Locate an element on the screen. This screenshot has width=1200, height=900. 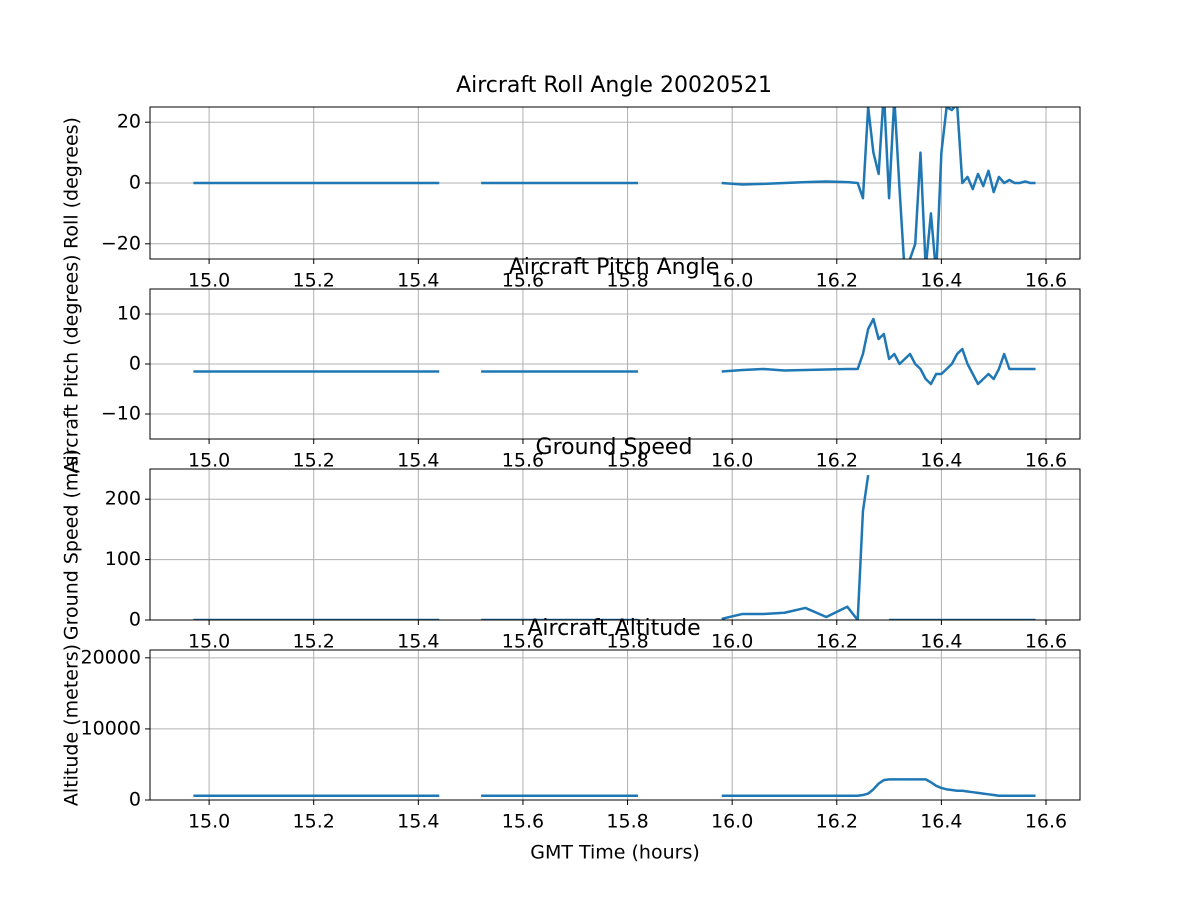
y-axis-label: Altitude (meters) is located at coordinates (72, 725).